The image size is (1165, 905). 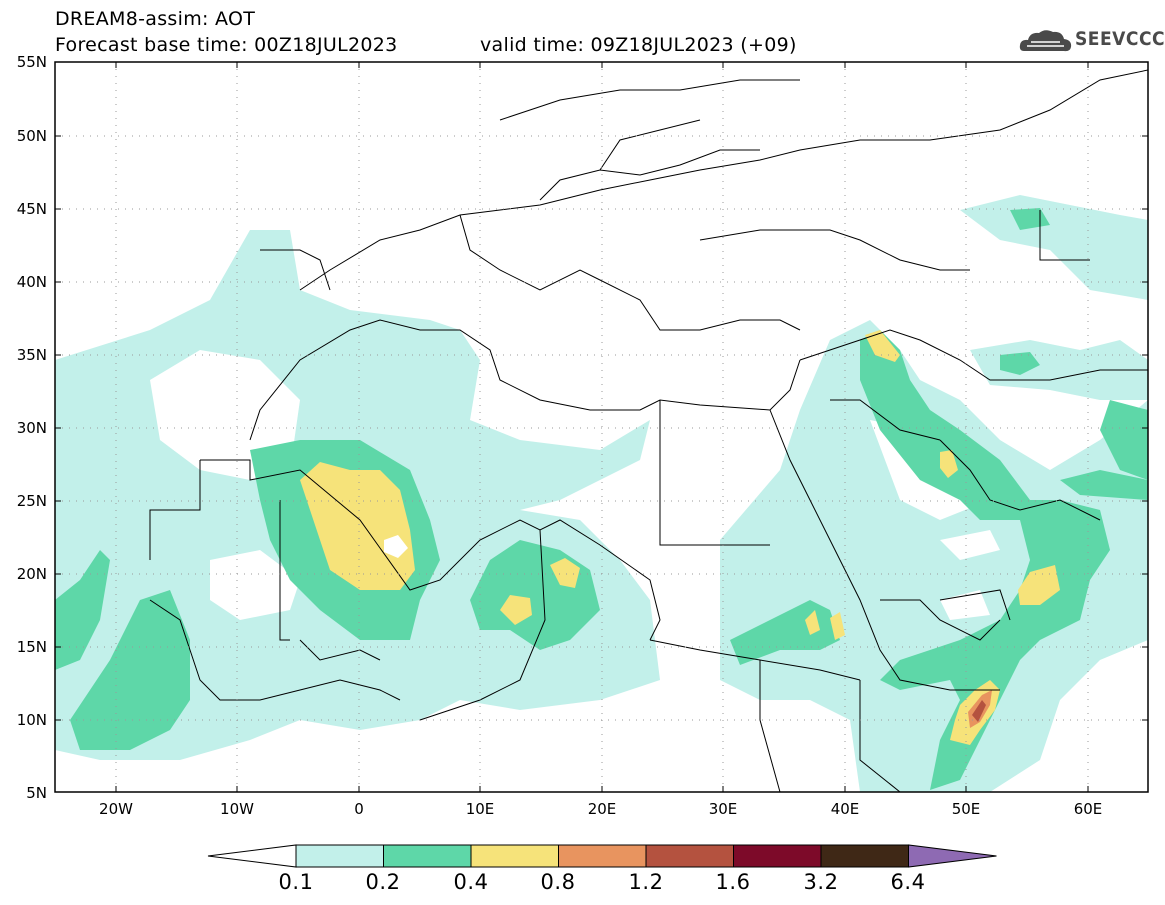 I want to click on colorbar-tick-label: 0.4, so click(x=471, y=882).